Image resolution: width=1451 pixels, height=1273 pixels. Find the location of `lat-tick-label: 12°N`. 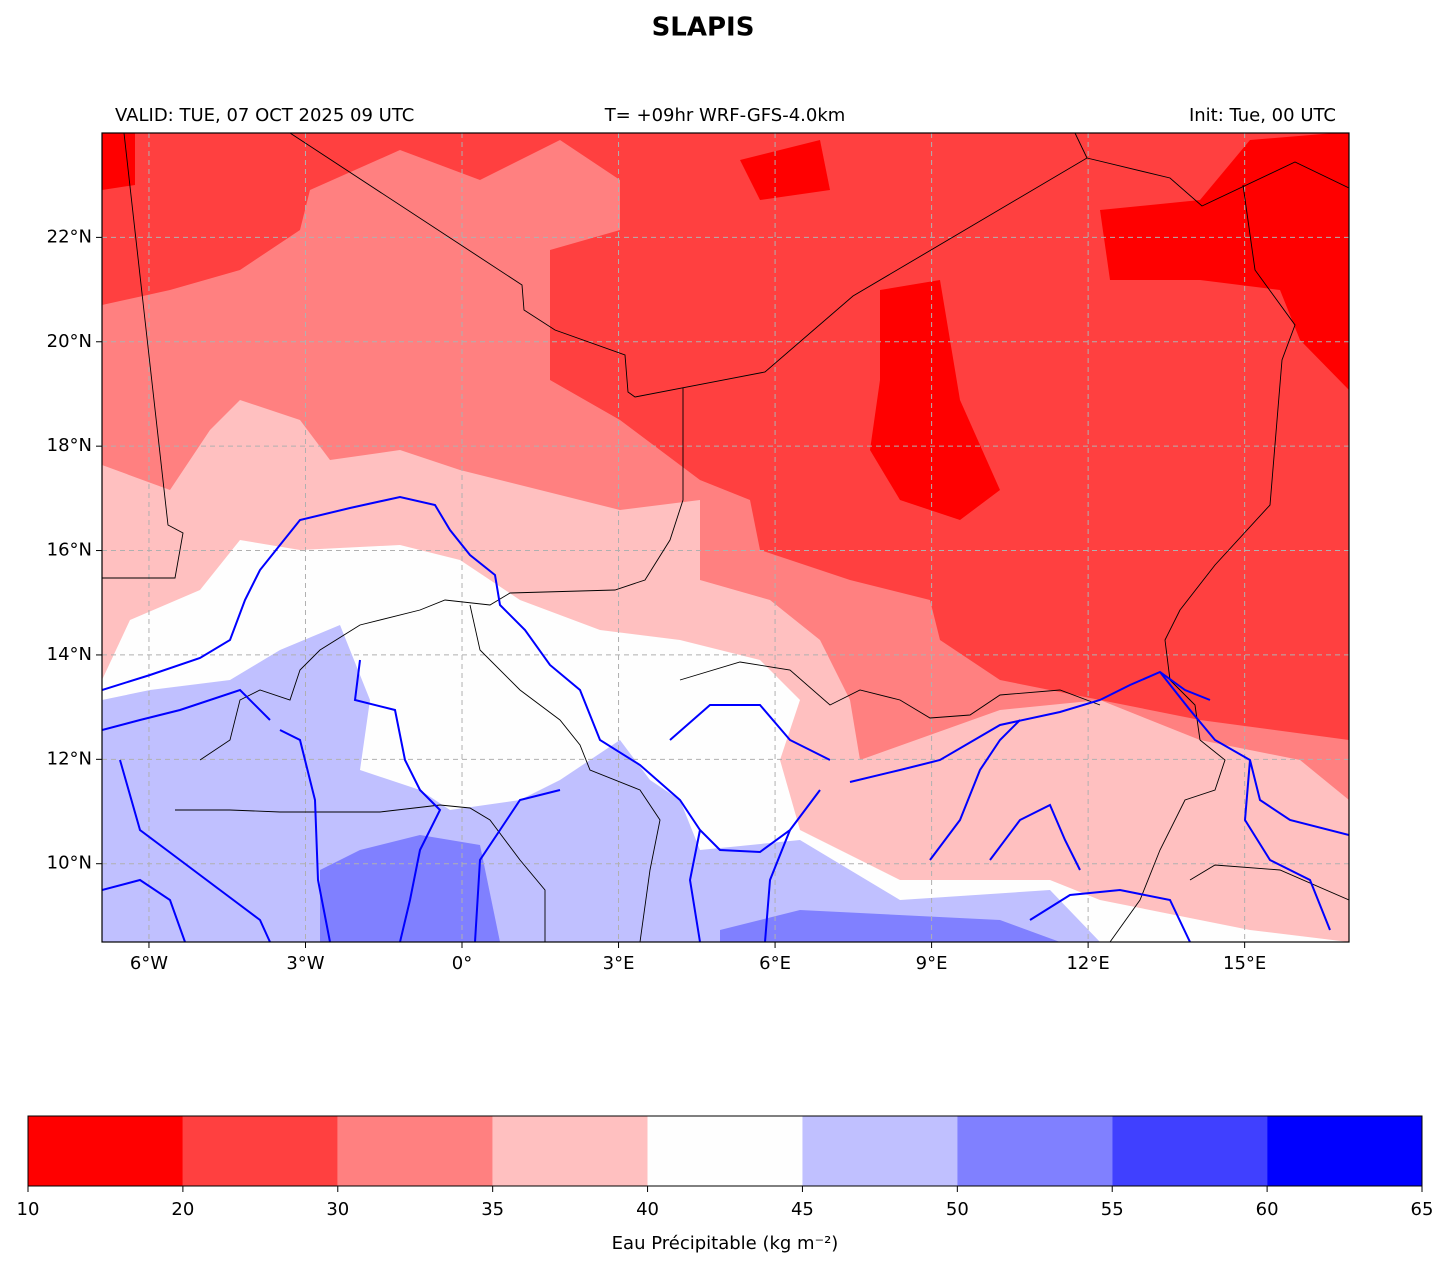

lat-tick-label: 12°N is located at coordinates (69, 758).